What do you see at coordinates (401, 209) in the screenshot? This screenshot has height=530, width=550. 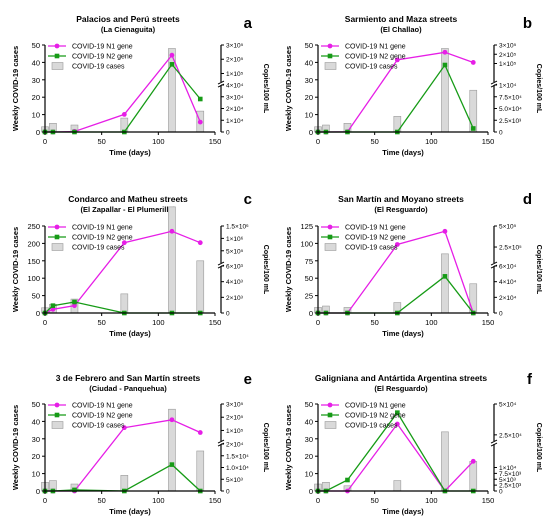 I see `panel-subtitle: (El Resguardo)` at bounding box center [401, 209].